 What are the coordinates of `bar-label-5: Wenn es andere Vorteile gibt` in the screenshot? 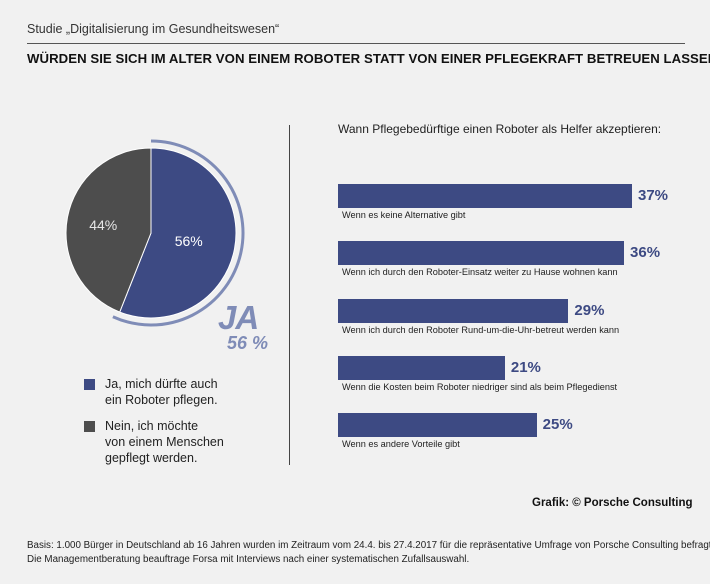 It's located at (401, 444).